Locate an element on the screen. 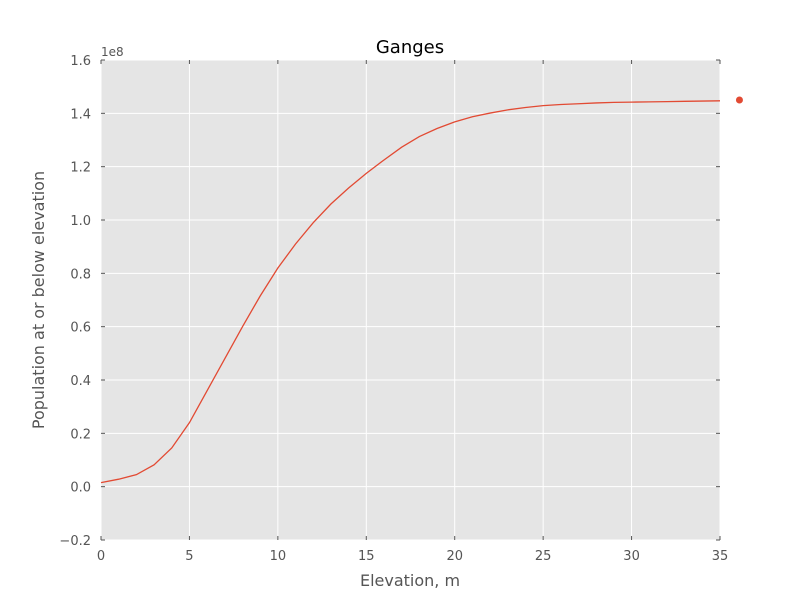 The image size is (800, 600). y-tick-label: 0.8 is located at coordinates (80, 274).